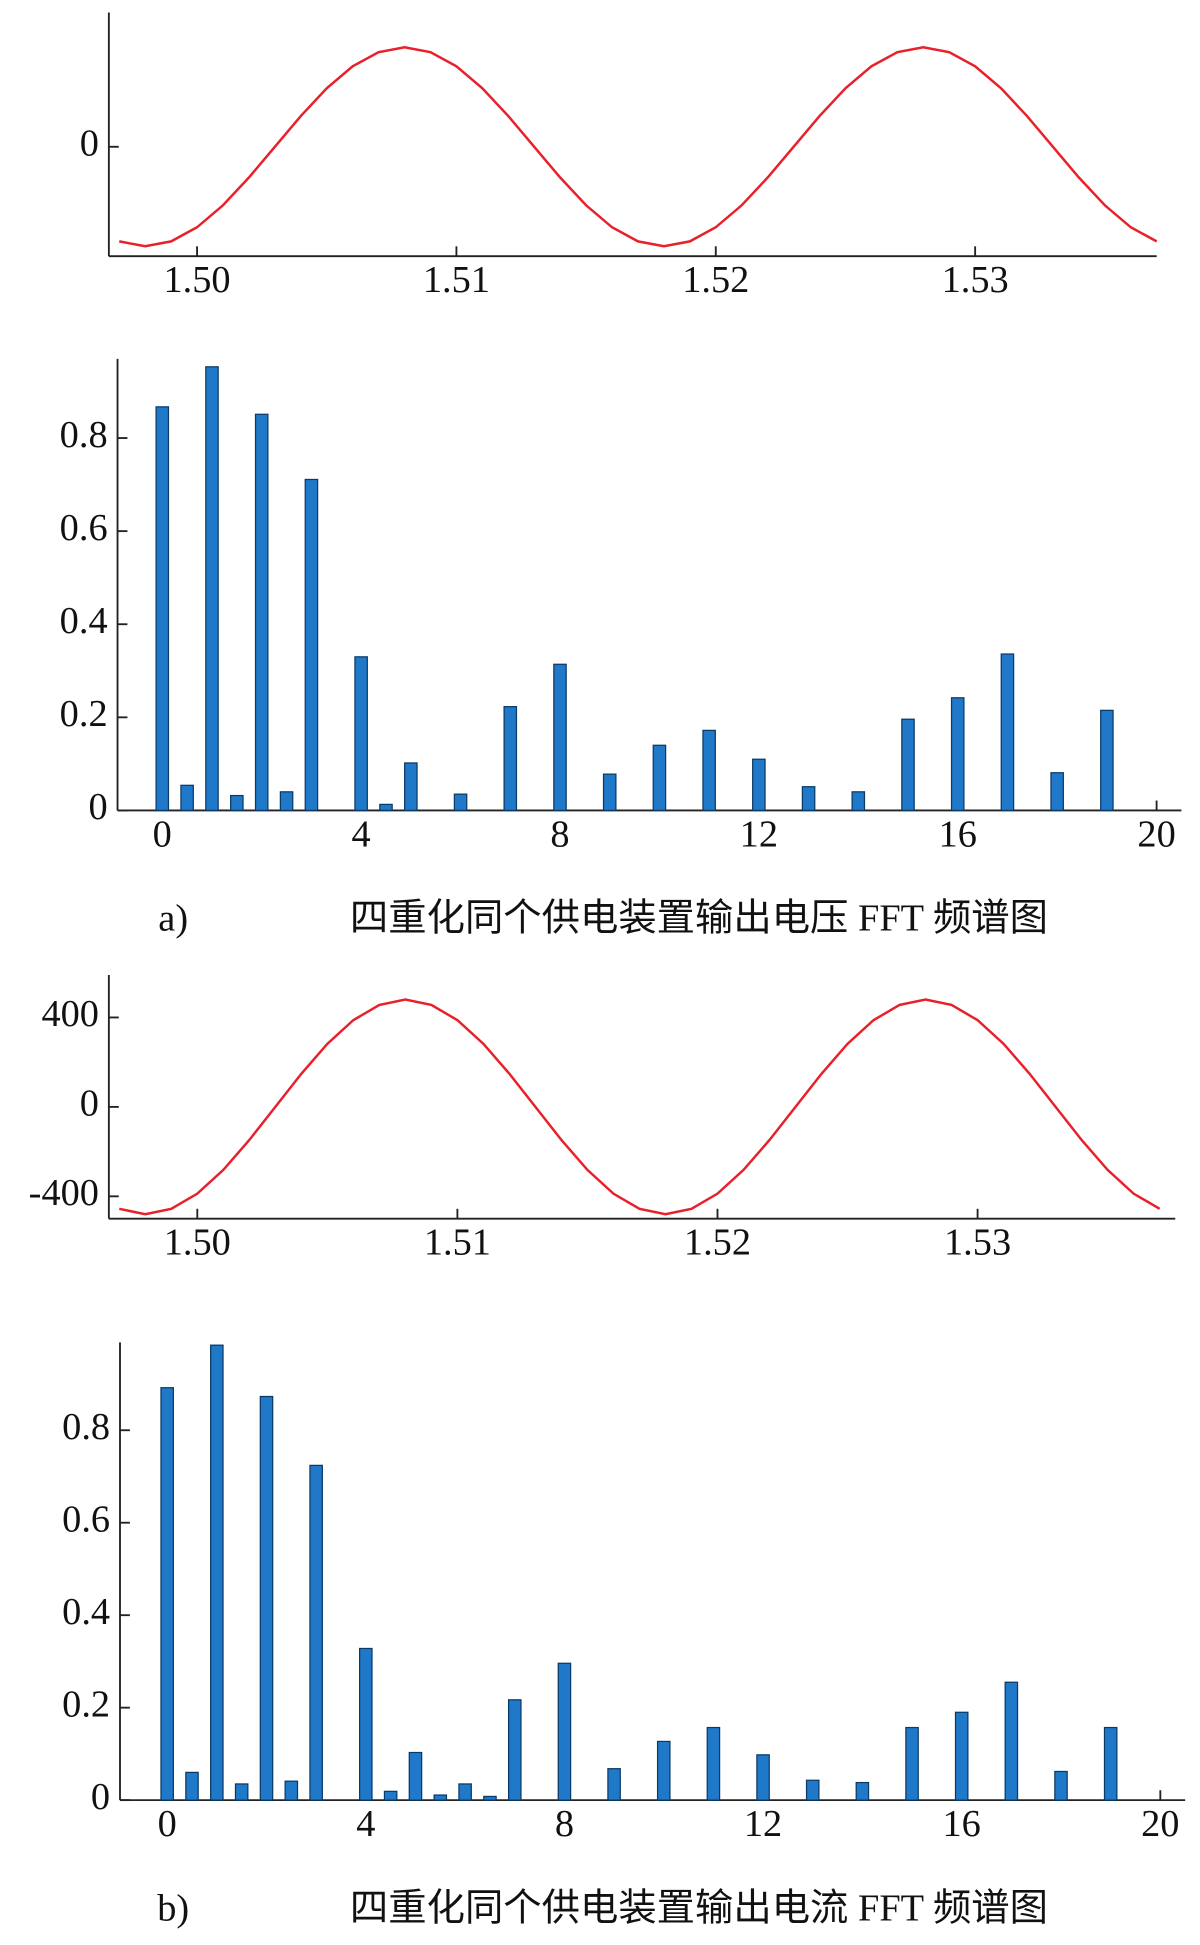 The width and height of the screenshot is (1200, 1945). Describe the element at coordinates (70, 1014) in the screenshot. I see `y-tick-label: 400` at that location.